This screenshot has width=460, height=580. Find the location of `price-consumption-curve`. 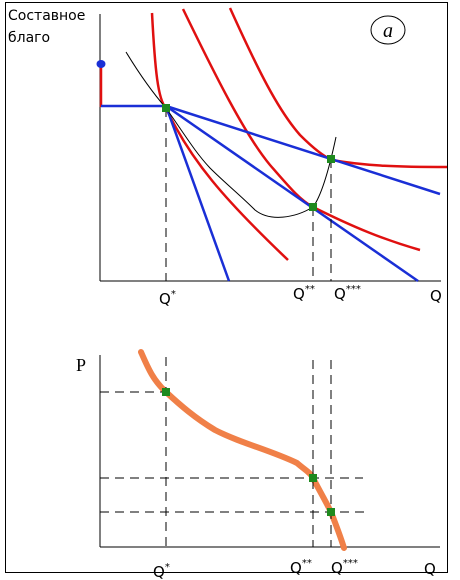

price-consumption-curve is located at coordinates (231, 134).